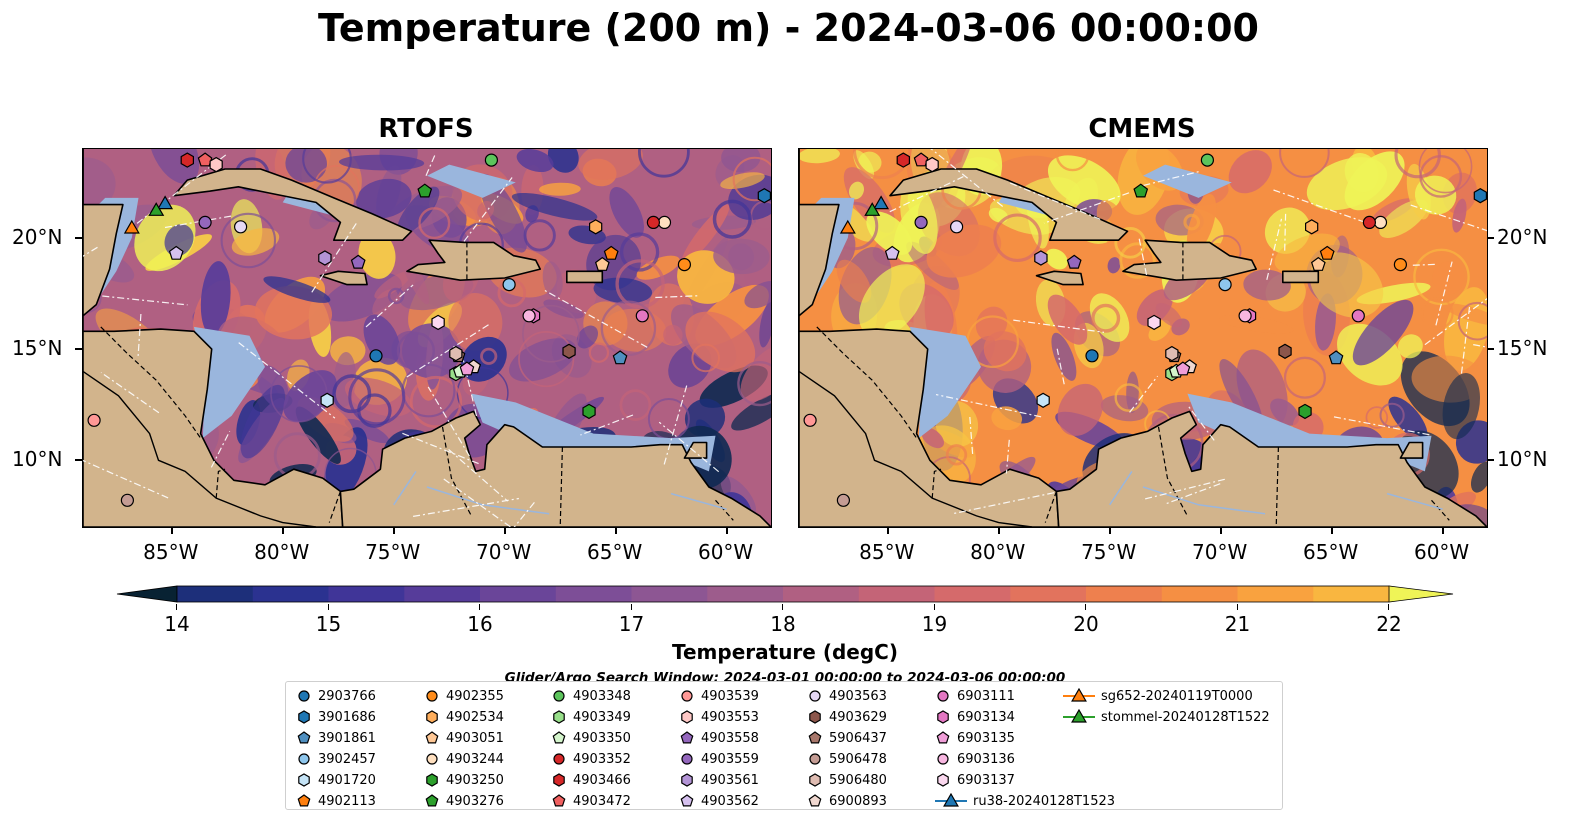  I want to click on colorbar-tick-mark, so click(1237, 607).